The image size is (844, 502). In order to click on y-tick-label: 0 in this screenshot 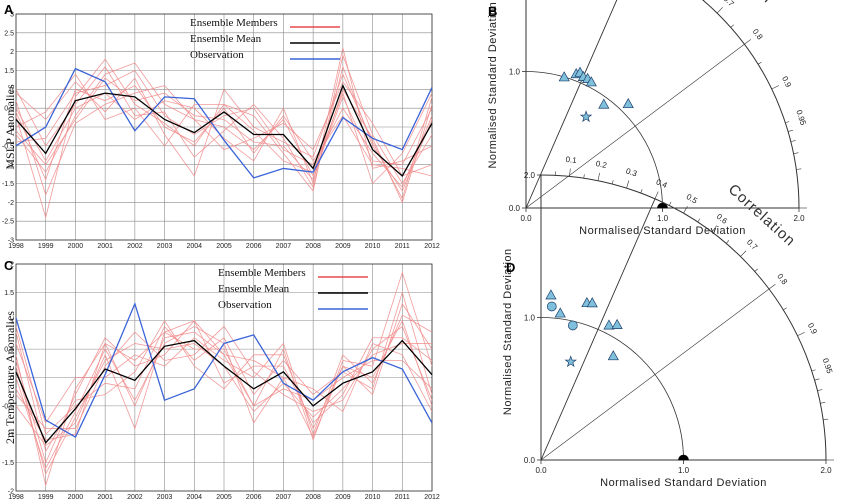, I will do `click(12, 128)`.